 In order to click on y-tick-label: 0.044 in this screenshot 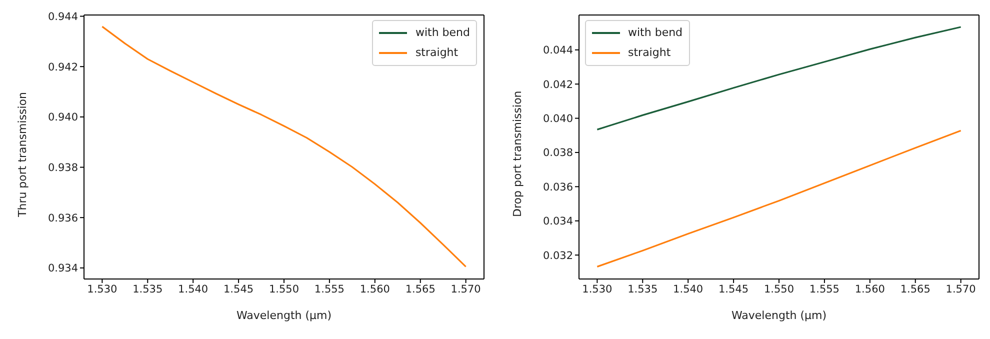, I will do `click(558, 50)`.